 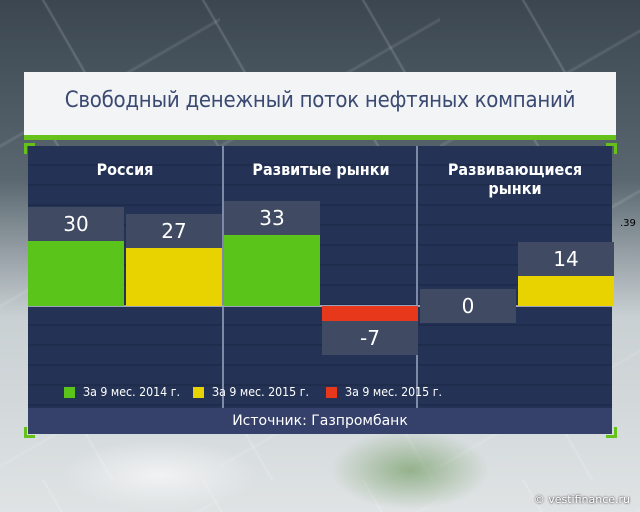 What do you see at coordinates (320, 306) in the screenshot?
I see `zero-baseline` at bounding box center [320, 306].